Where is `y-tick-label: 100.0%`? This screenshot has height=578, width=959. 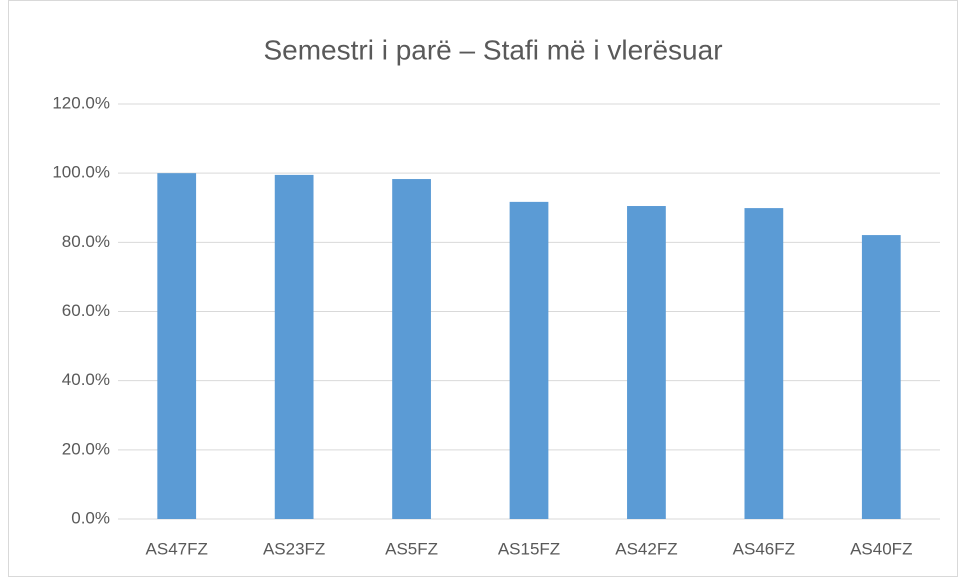 y-tick-label: 100.0% is located at coordinates (81, 172).